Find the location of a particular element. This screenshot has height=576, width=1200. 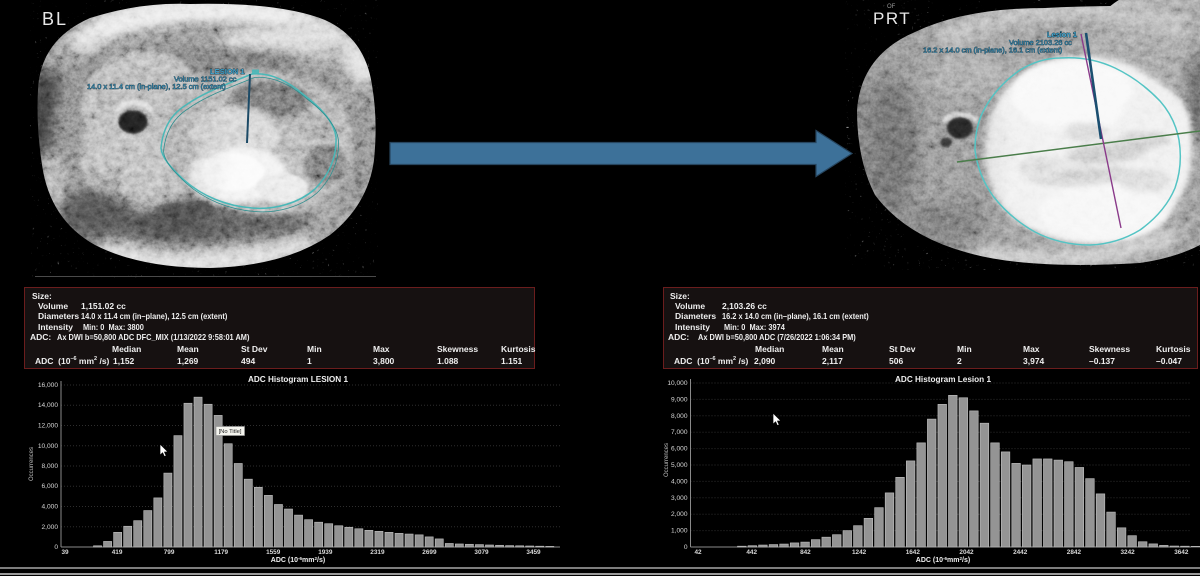

svg-text: 442 is located at coordinates (751, 552).